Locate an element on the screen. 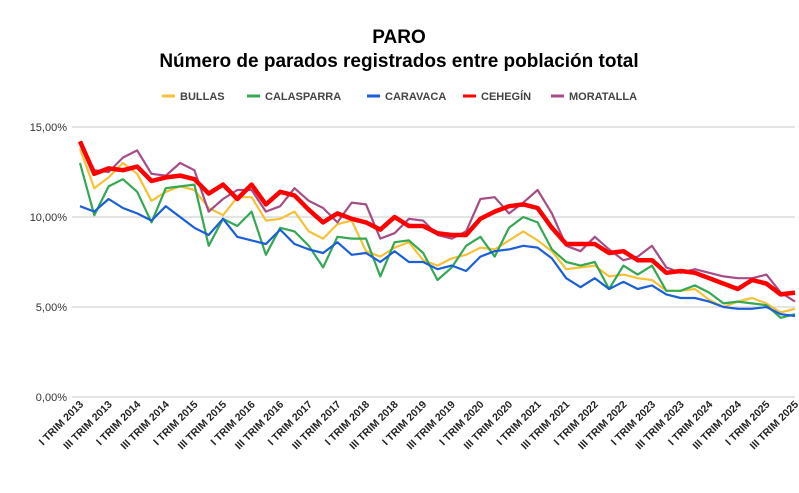  legend-label: CEHEGÍN is located at coordinates (506, 96).